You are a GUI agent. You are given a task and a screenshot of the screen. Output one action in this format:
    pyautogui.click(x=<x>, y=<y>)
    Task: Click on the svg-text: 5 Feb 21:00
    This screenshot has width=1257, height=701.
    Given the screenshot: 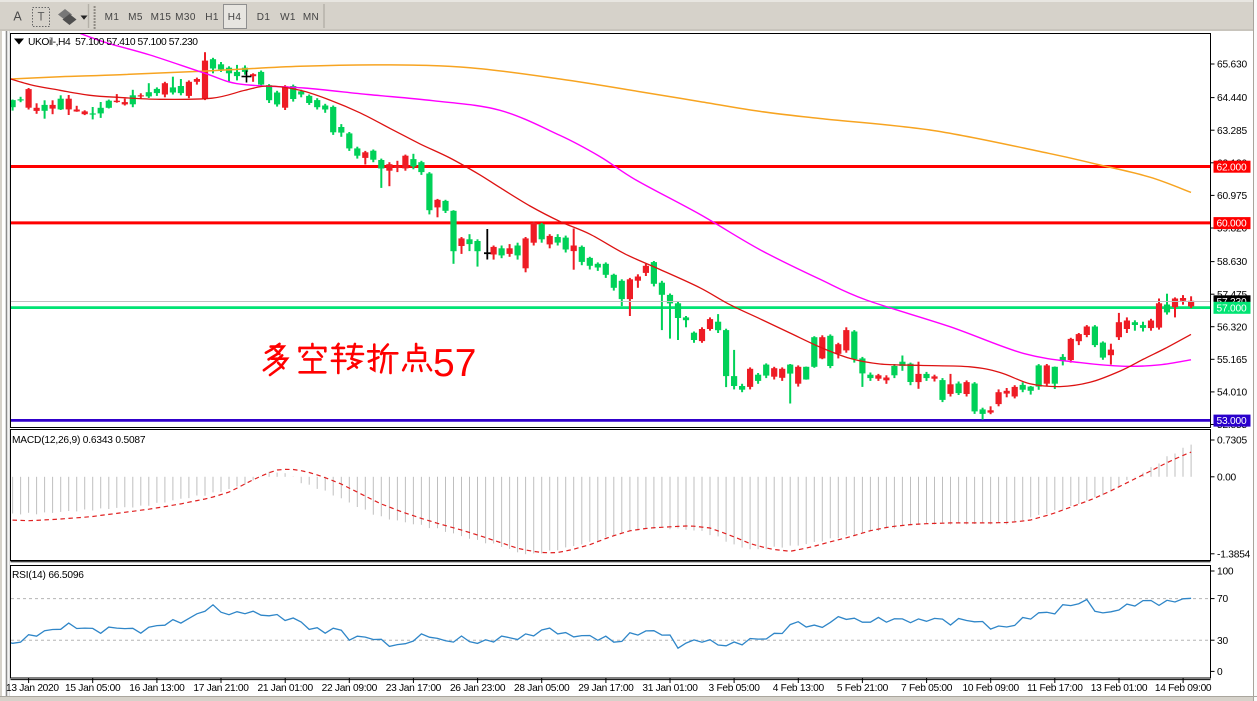 What is the action you would take?
    pyautogui.click(x=863, y=688)
    